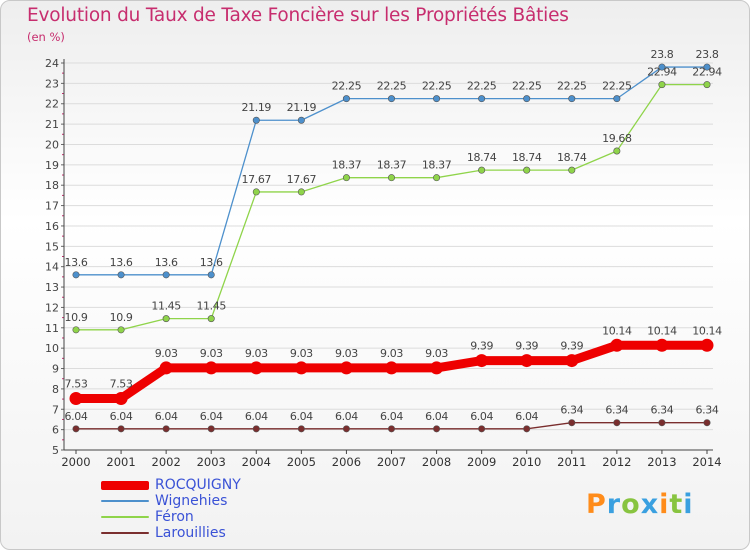 The image size is (750, 550). What do you see at coordinates (55, 389) in the screenshot?
I see `y-tick-label: 8` at bounding box center [55, 389].